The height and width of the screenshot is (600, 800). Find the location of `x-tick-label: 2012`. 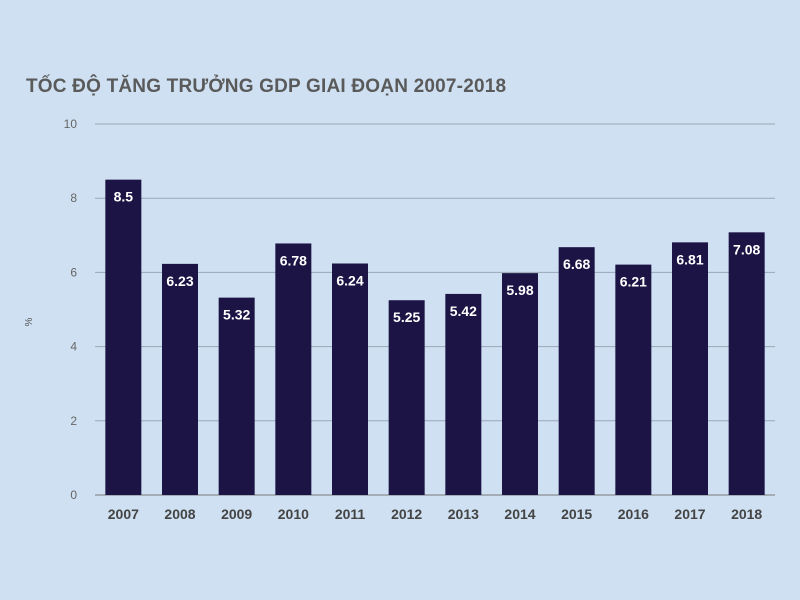

x-tick-label: 2012 is located at coordinates (406, 514).